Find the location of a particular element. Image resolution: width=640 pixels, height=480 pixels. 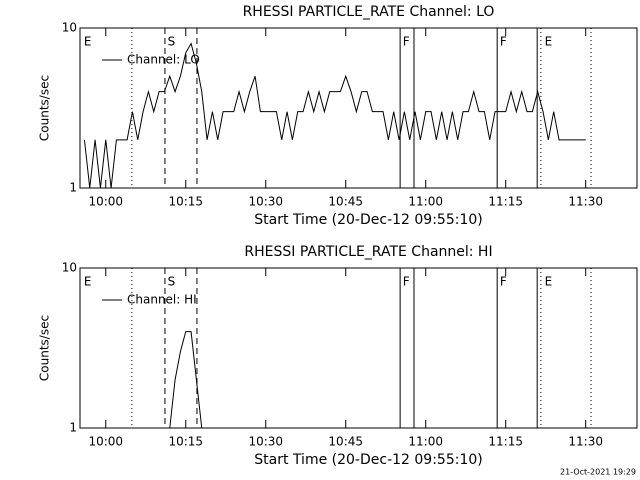

legend-label: Channel: HI is located at coordinates (162, 300).